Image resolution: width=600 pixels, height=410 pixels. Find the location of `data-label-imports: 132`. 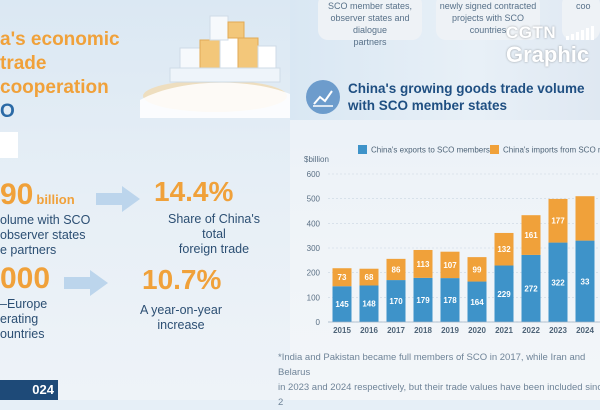

data-label-imports: 132 is located at coordinates (504, 249).